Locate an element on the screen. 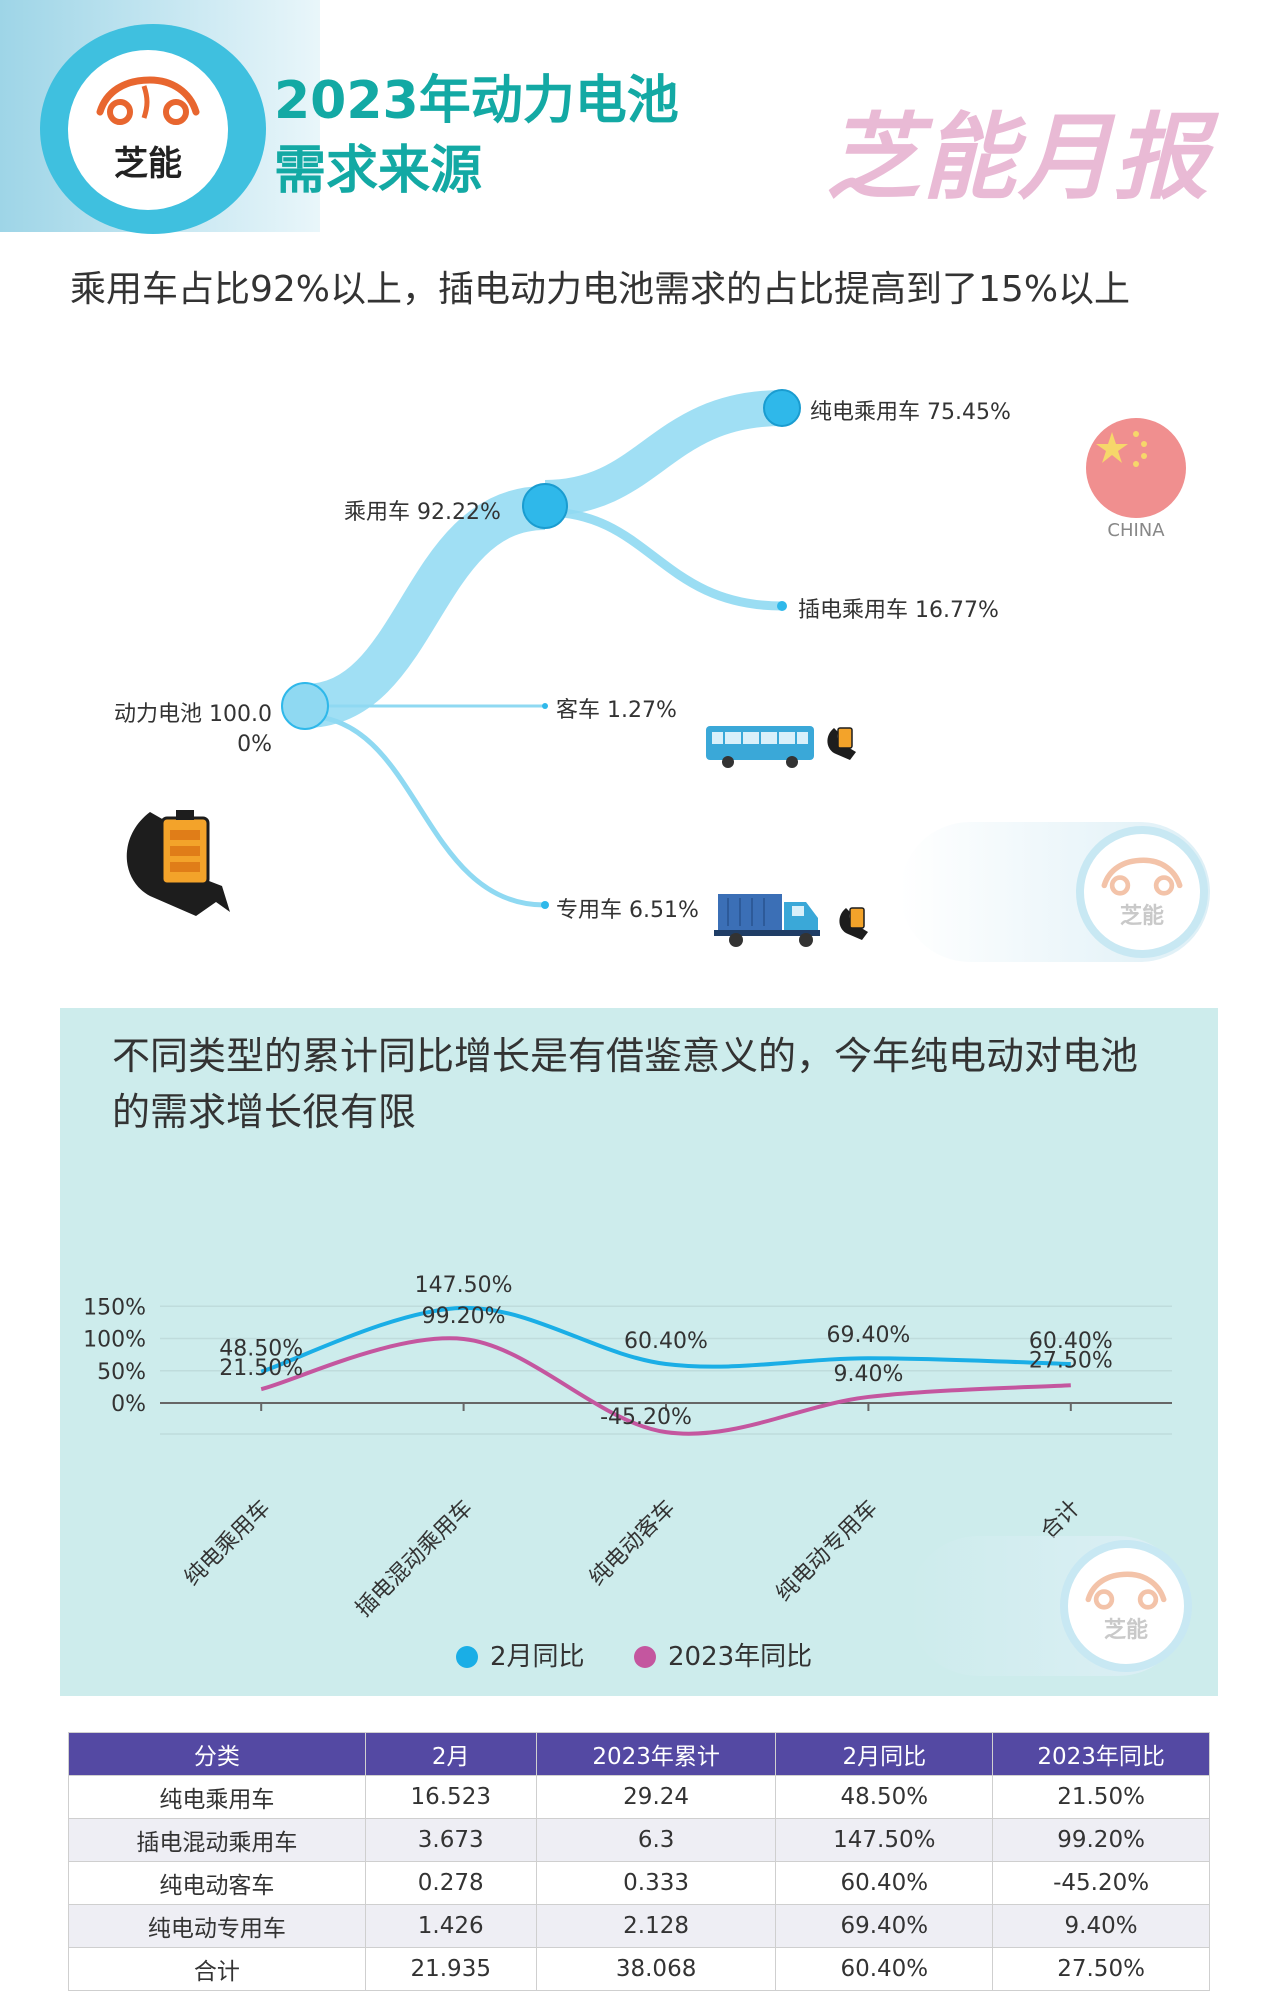 This screenshot has height=2016, width=1280. table-header-cell: 2023年累计 is located at coordinates (656, 1754).